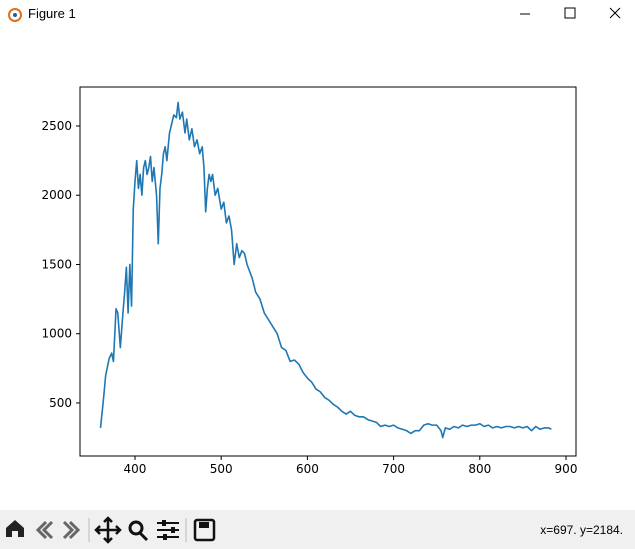 The width and height of the screenshot is (635, 549). What do you see at coordinates (15, 528) in the screenshot?
I see `home-button` at bounding box center [15, 528].